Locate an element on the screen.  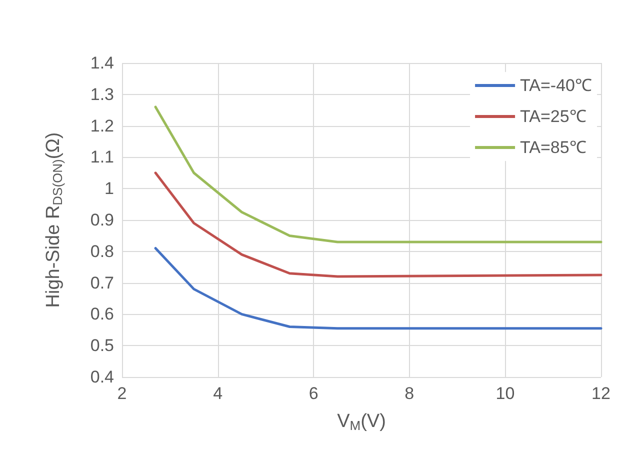
y-tick-label: 0.9 is located at coordinates (102, 220).